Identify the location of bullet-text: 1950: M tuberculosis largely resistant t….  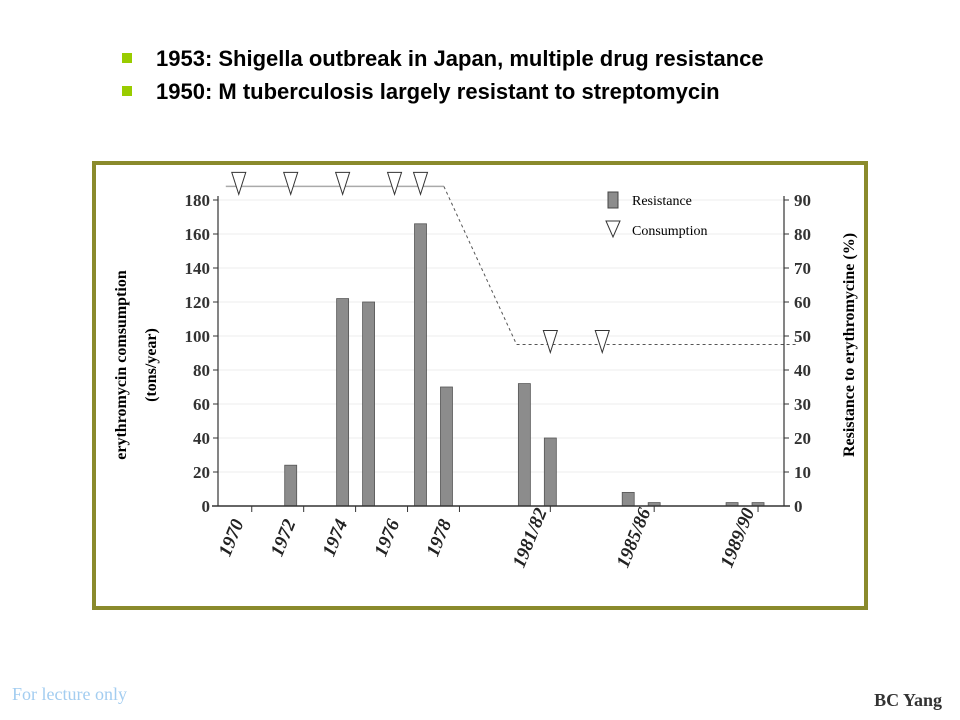
(438, 91).